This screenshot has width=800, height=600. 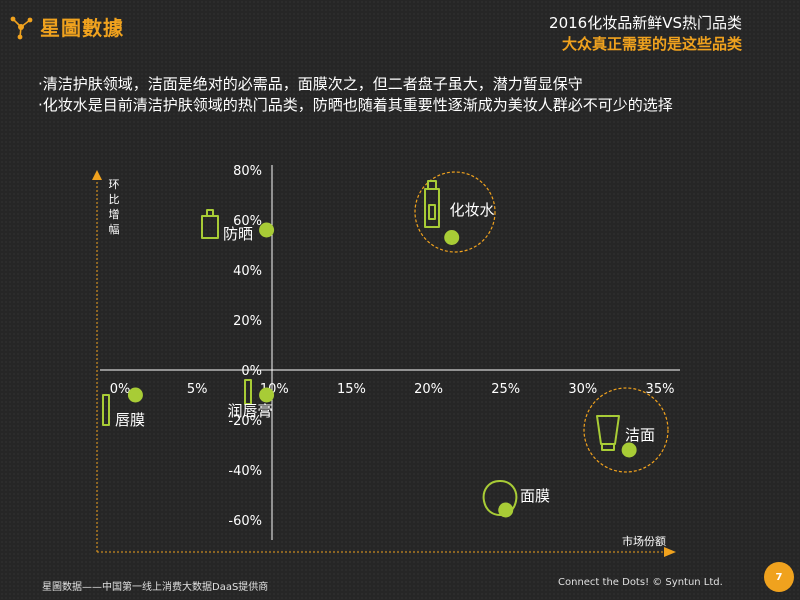 I want to click on y-axis-label: 增, so click(x=114, y=214).